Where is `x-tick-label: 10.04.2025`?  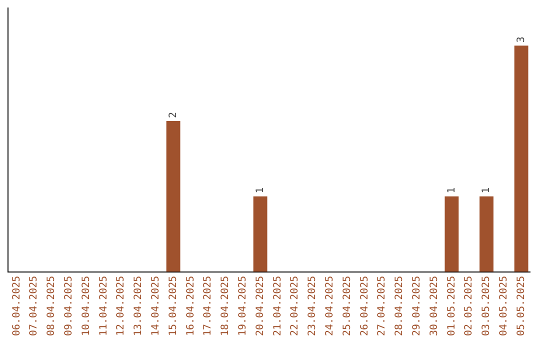
x-tick-label: 10.04.2025 is located at coordinates (86, 306).